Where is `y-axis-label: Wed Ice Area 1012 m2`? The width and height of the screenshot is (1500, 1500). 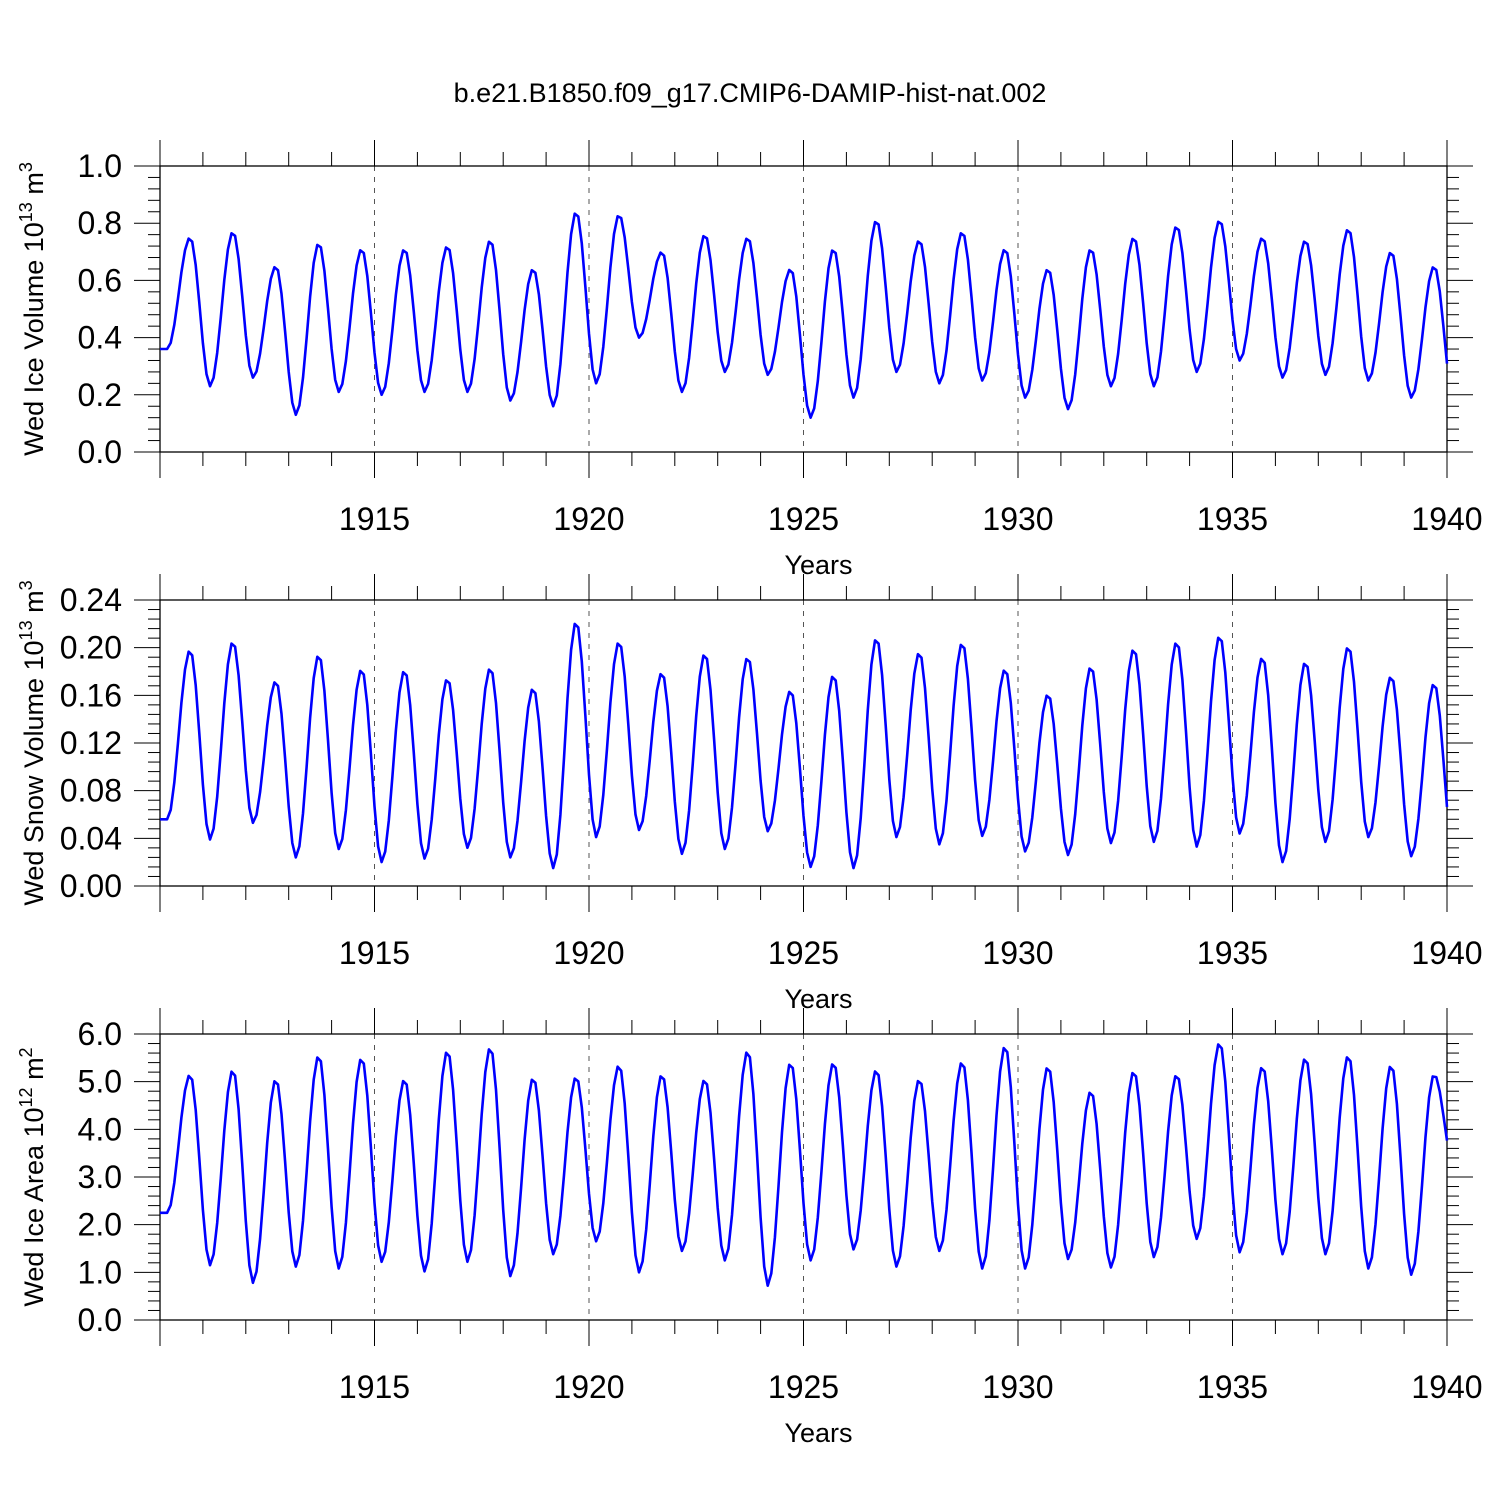
y-axis-label: Wed Ice Area 1012 m2 is located at coordinates (32, 1176).